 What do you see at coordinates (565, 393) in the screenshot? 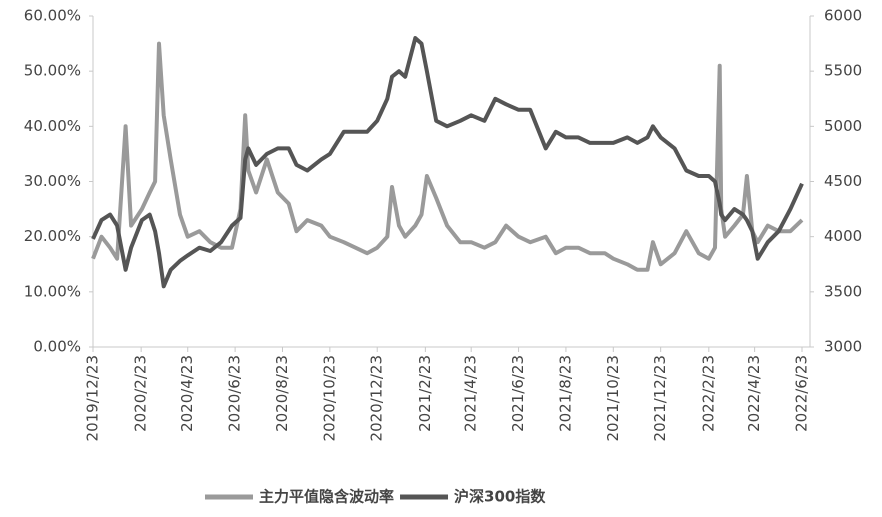
I see `x-tick-label: 2021/8/23` at bounding box center [565, 393].